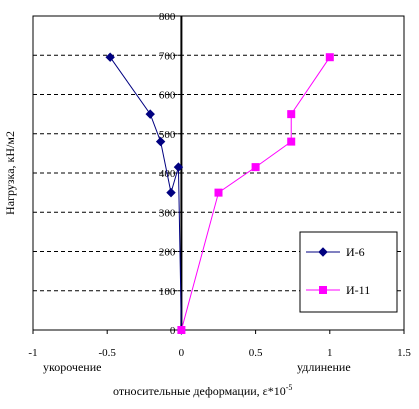 The width and height of the screenshot is (419, 409). Describe the element at coordinates (335, 252) in the screenshot. I see `legend-item: И-6` at that location.